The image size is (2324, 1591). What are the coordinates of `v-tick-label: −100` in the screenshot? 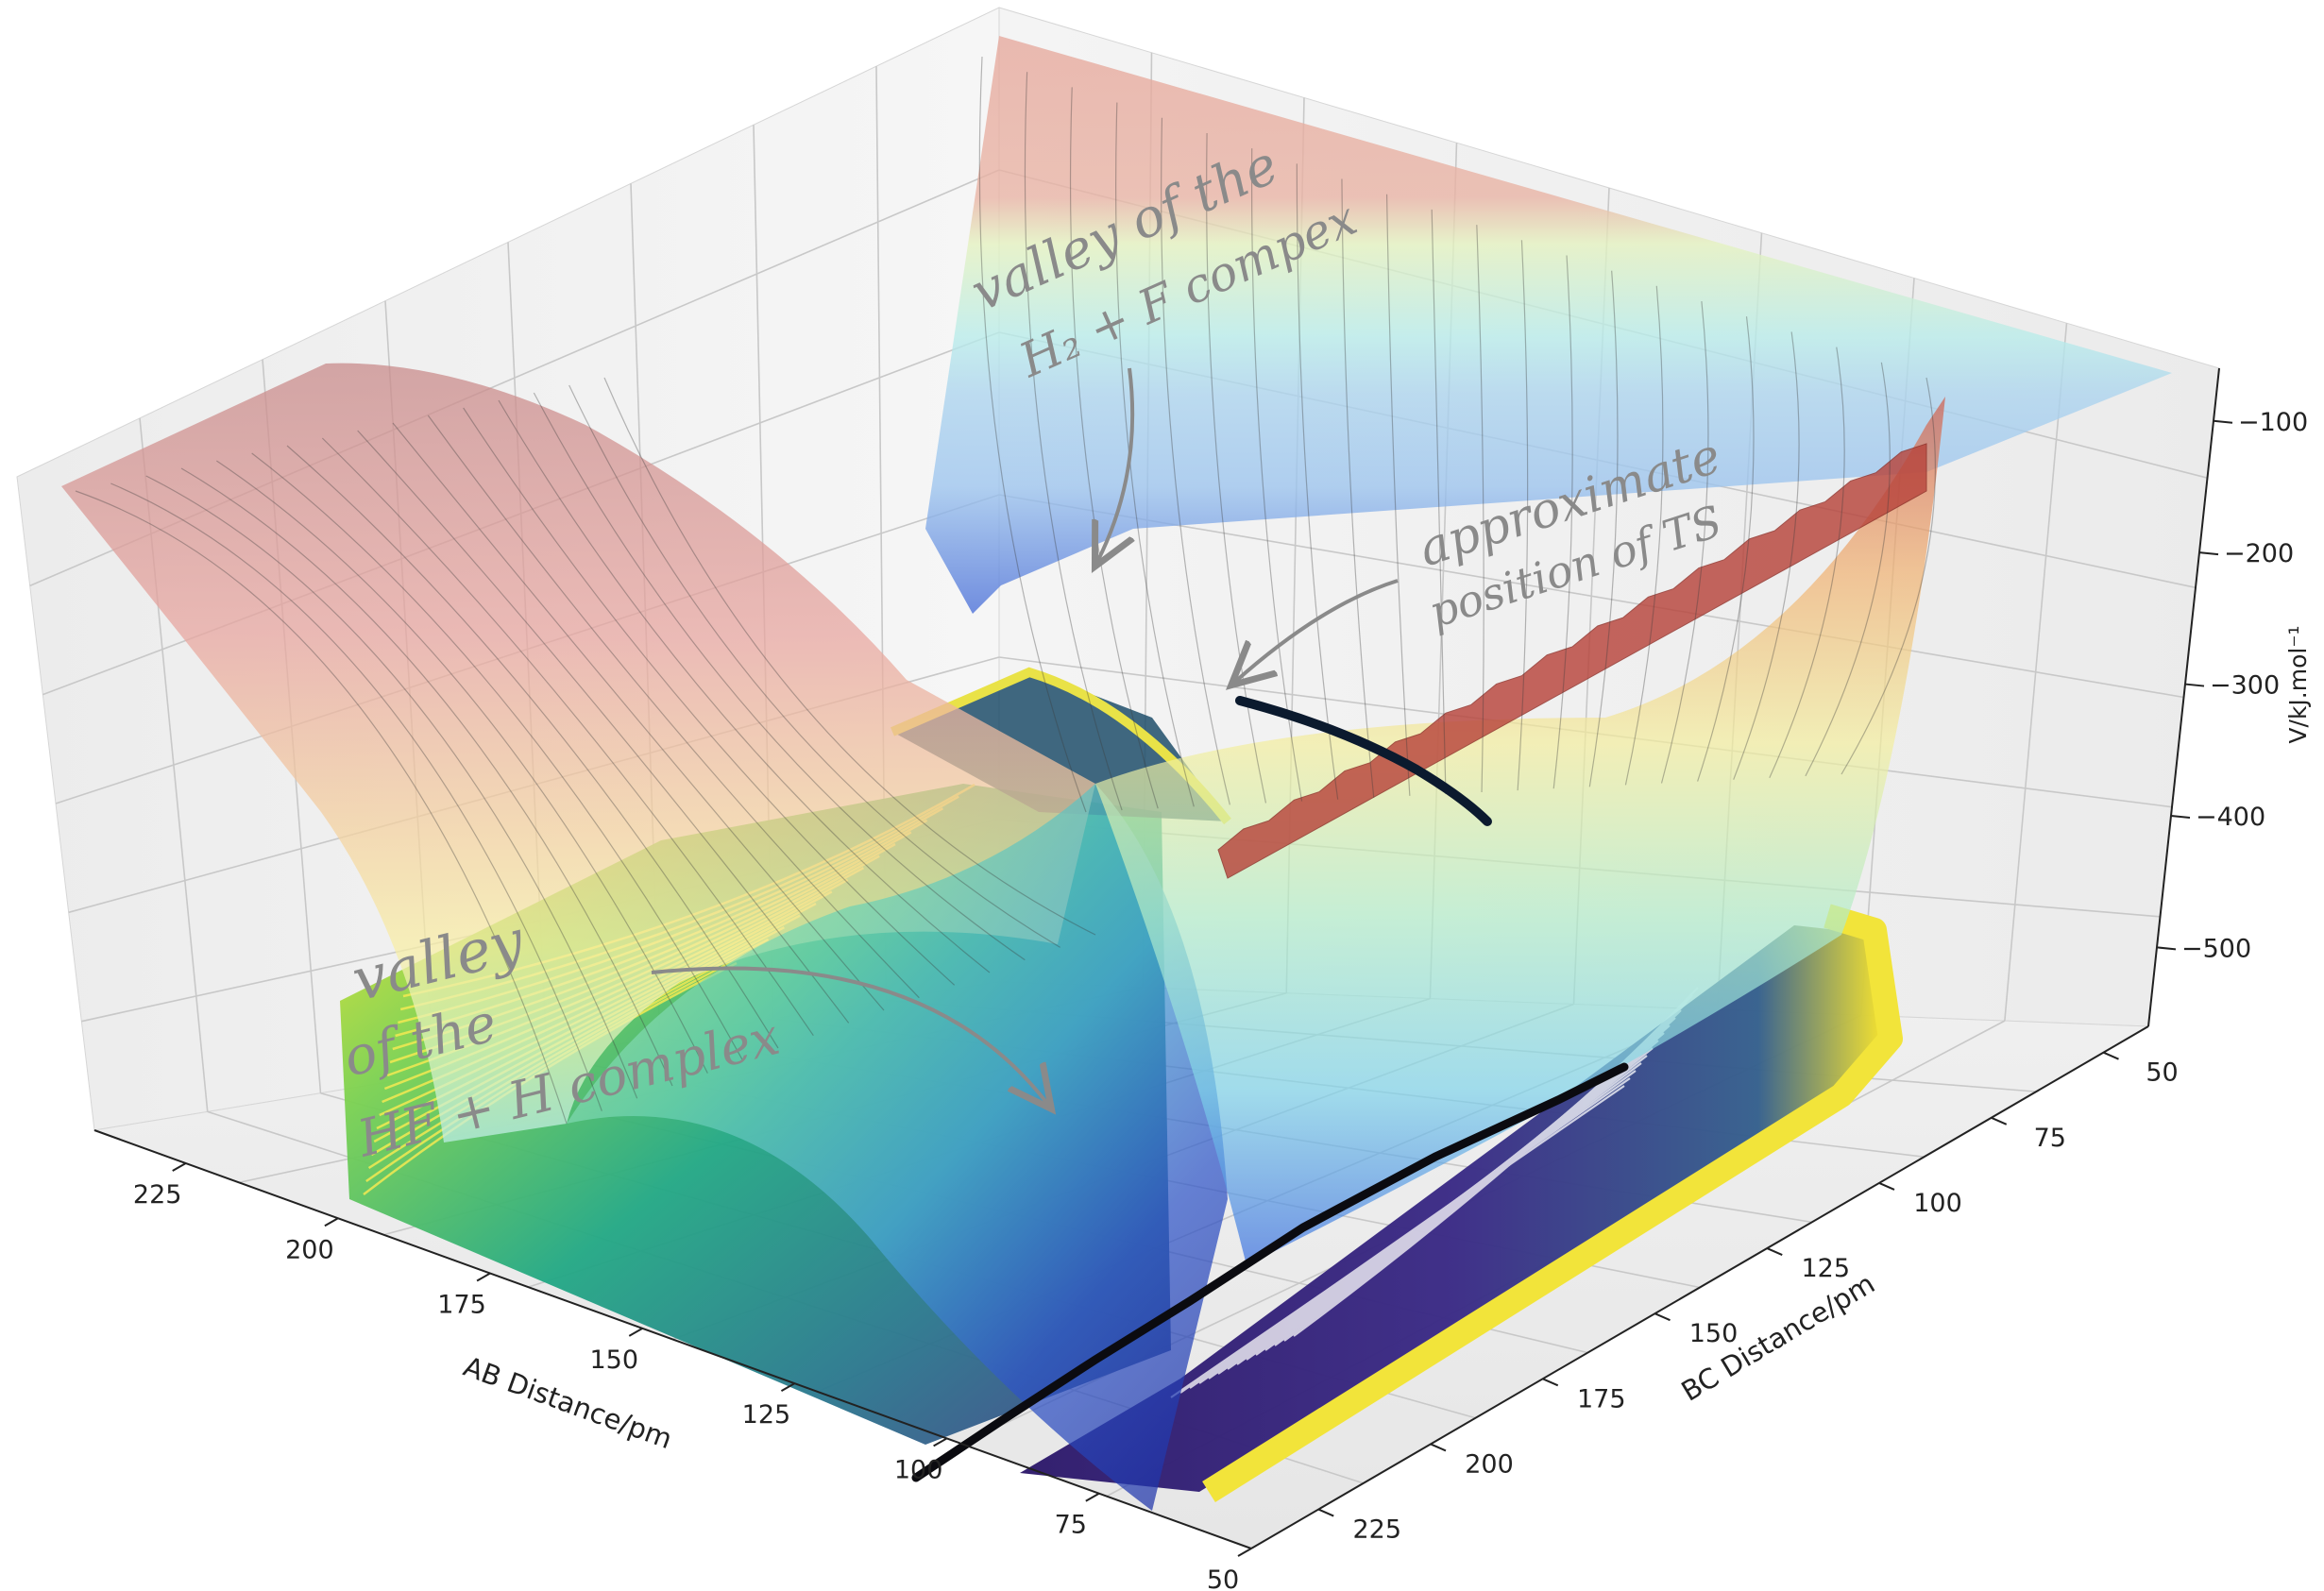 It's located at (2273, 422).